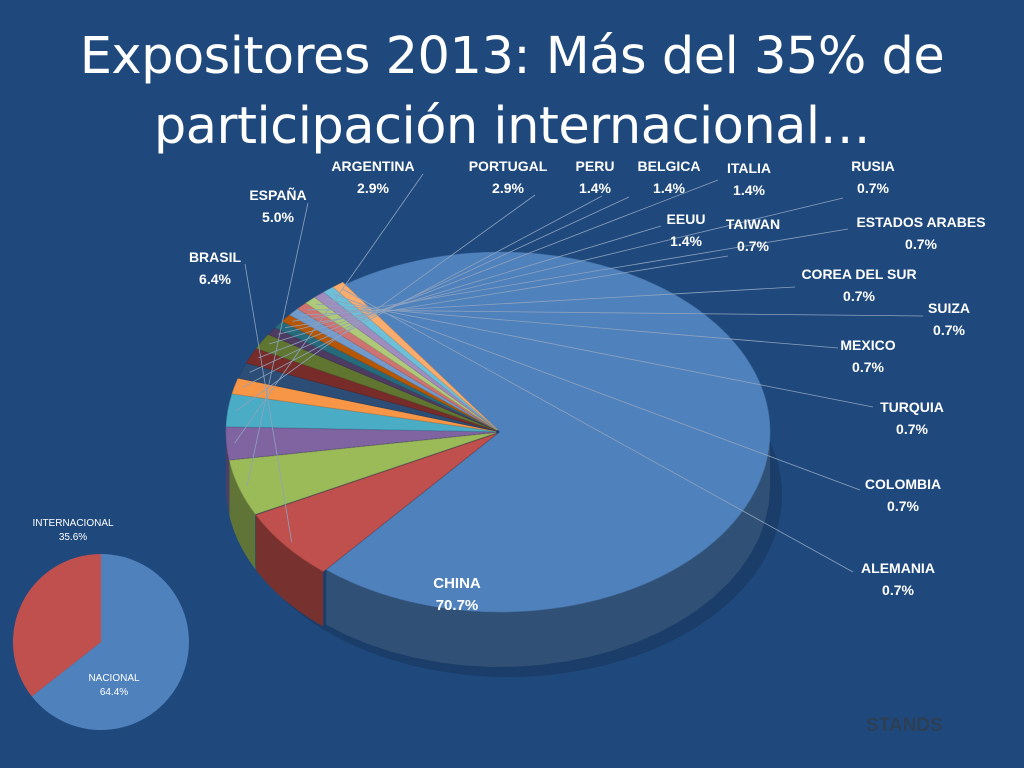 The width and height of the screenshot is (1024, 768). I want to click on leader-line-eeuu, so click(465, 285).